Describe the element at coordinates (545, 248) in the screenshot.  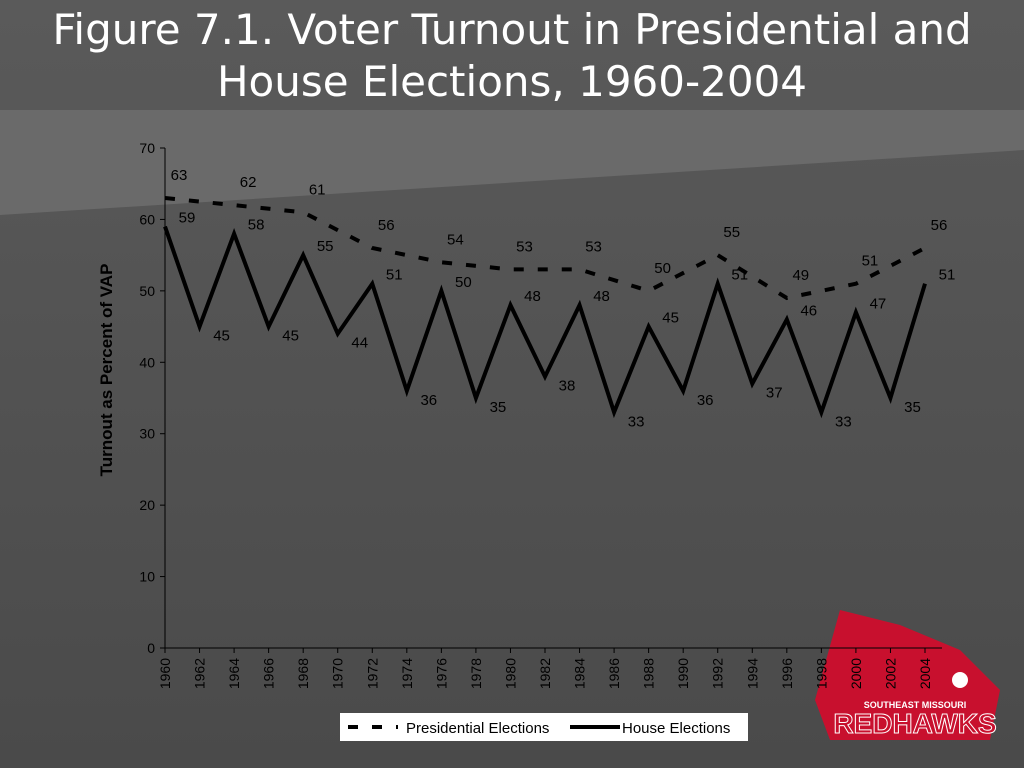
I see `series-line` at that location.